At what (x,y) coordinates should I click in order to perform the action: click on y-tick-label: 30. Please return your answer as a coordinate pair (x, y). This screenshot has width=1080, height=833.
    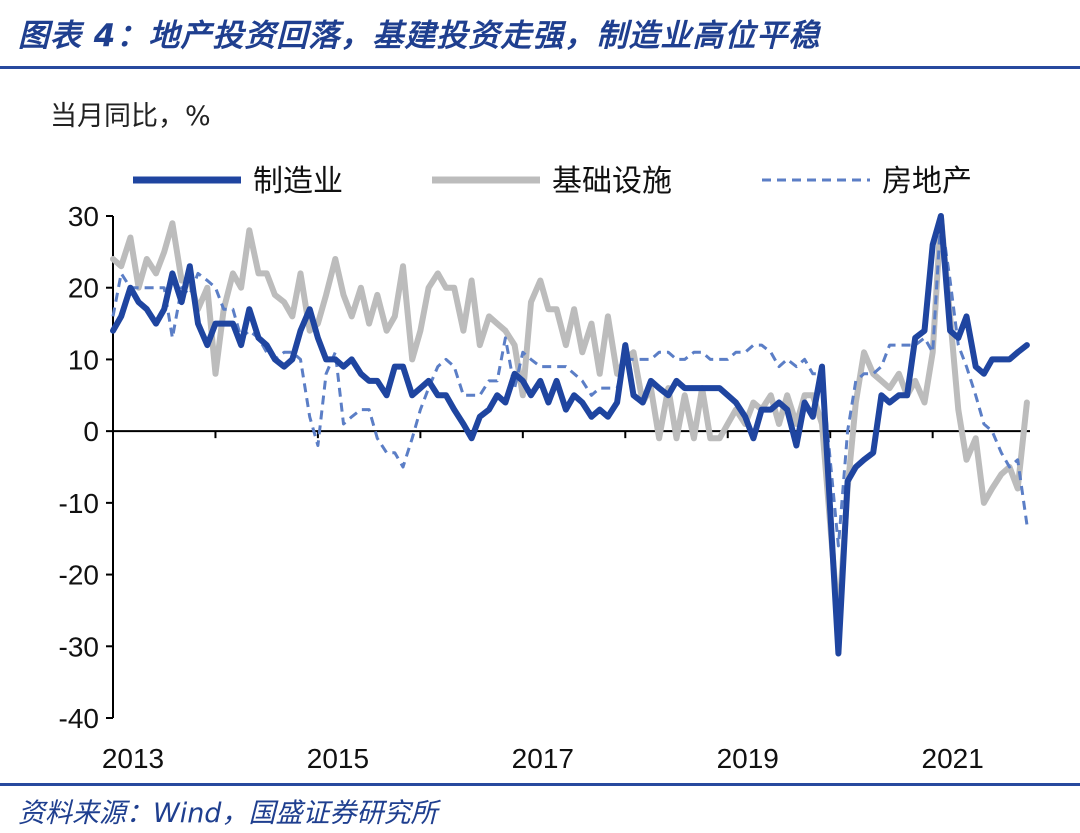
    Looking at the image, I should click on (83, 216).